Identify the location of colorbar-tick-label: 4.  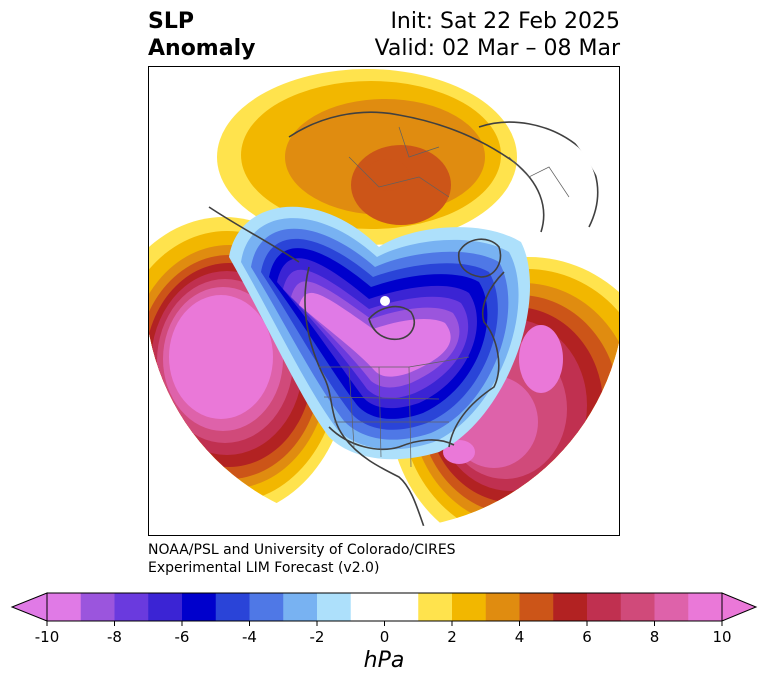
(519, 637).